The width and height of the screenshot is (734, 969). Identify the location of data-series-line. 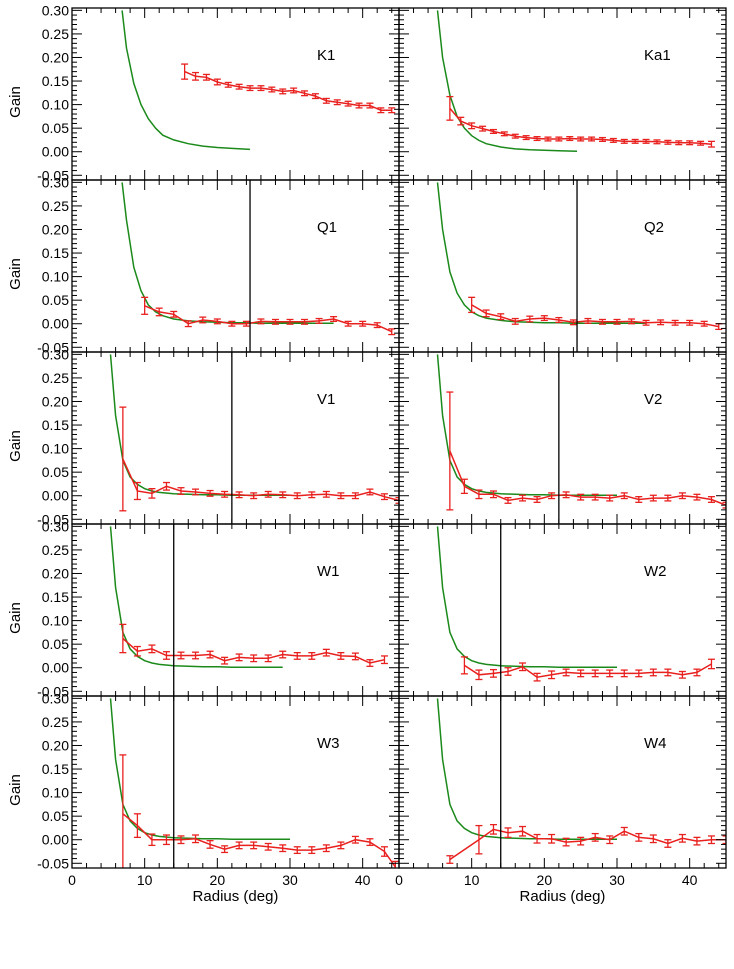
(260, 480).